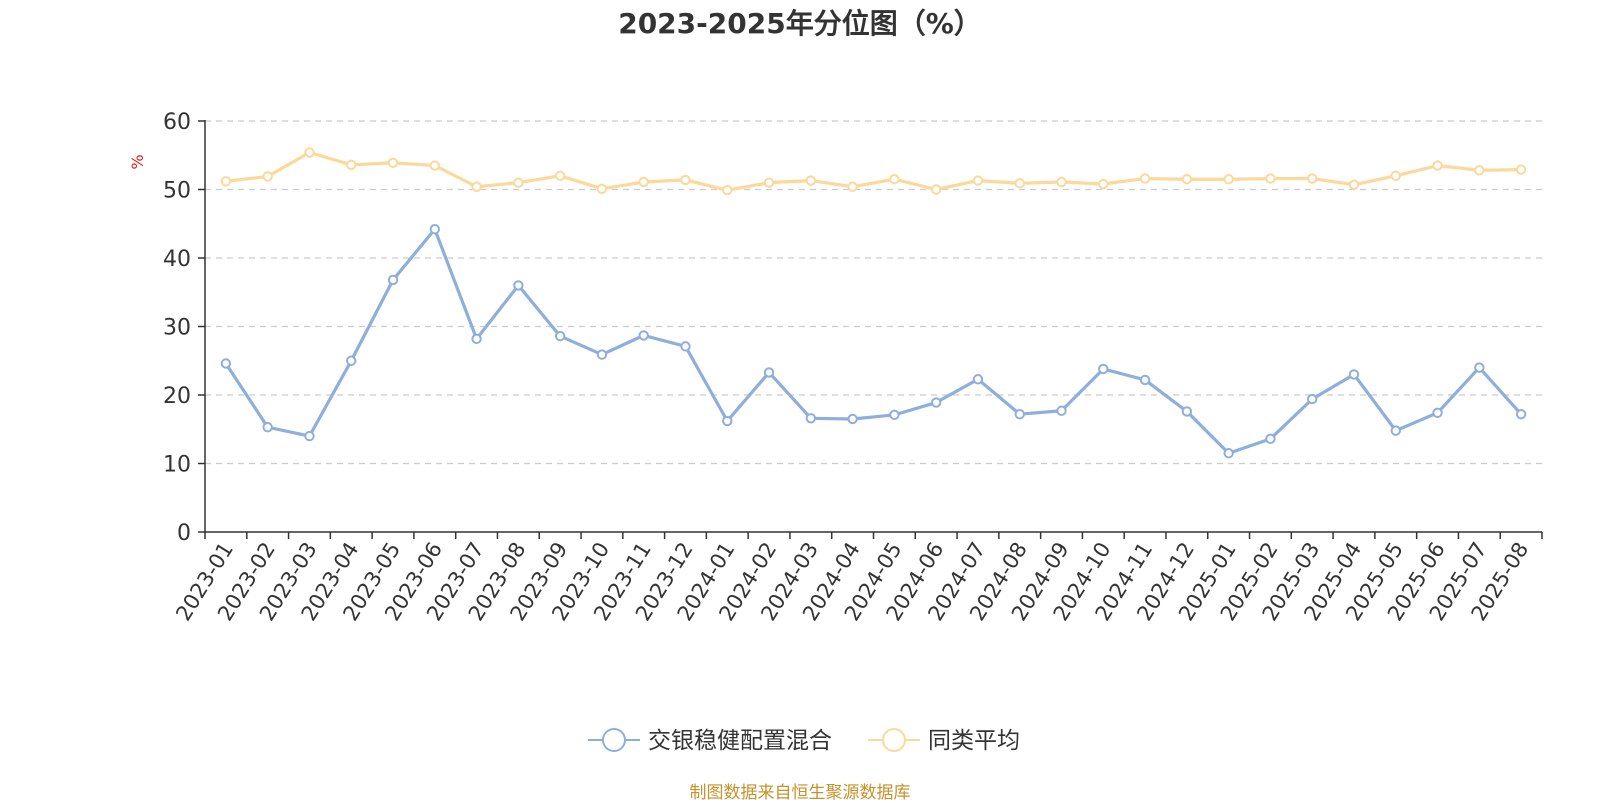 The width and height of the screenshot is (1600, 803). I want to click on legend: 交银稳健配置混合 同类平均, so click(804, 741).